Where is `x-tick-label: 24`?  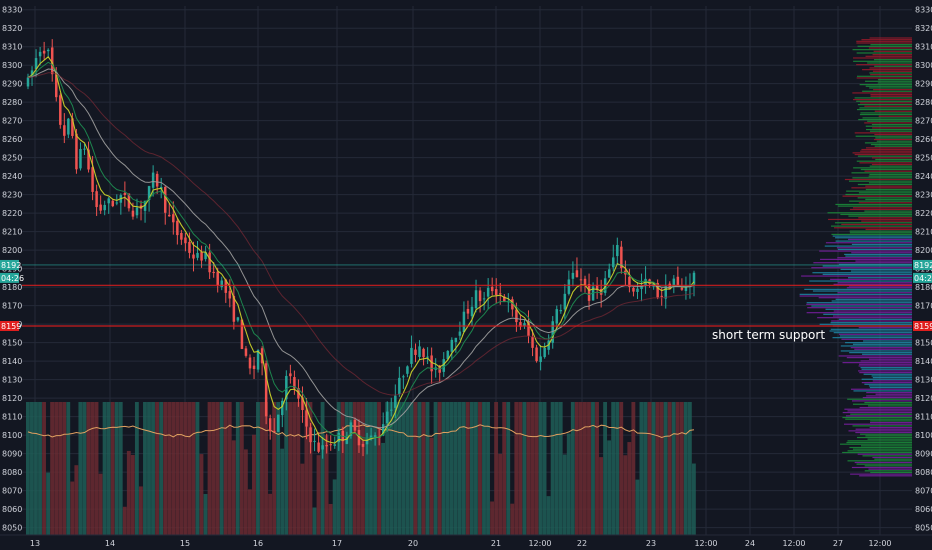 x-tick-label: 24 is located at coordinates (750, 543).